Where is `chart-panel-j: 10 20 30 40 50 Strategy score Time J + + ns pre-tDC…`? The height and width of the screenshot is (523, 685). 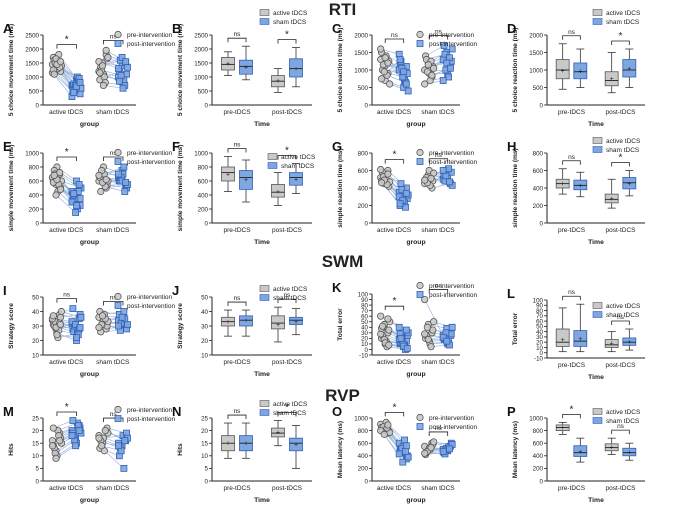 chart-panel-j: 10 20 30 40 50 Strategy score Time J + + ns pre-tDC… is located at coordinates (242, 330).